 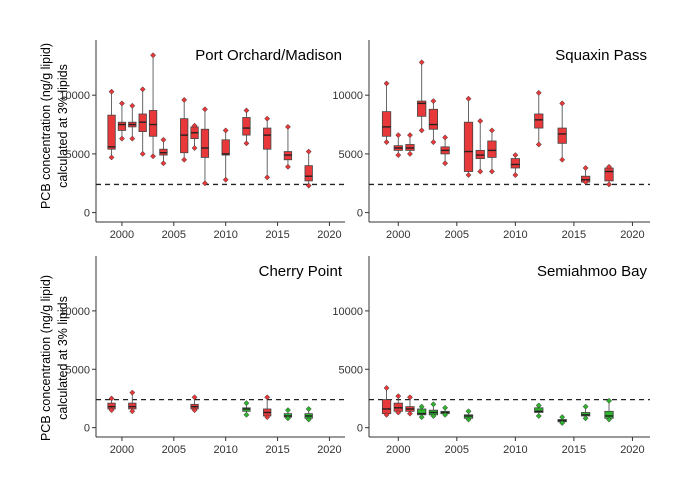 What do you see at coordinates (111, 404) in the screenshot?
I see `box-1999` at bounding box center [111, 404].